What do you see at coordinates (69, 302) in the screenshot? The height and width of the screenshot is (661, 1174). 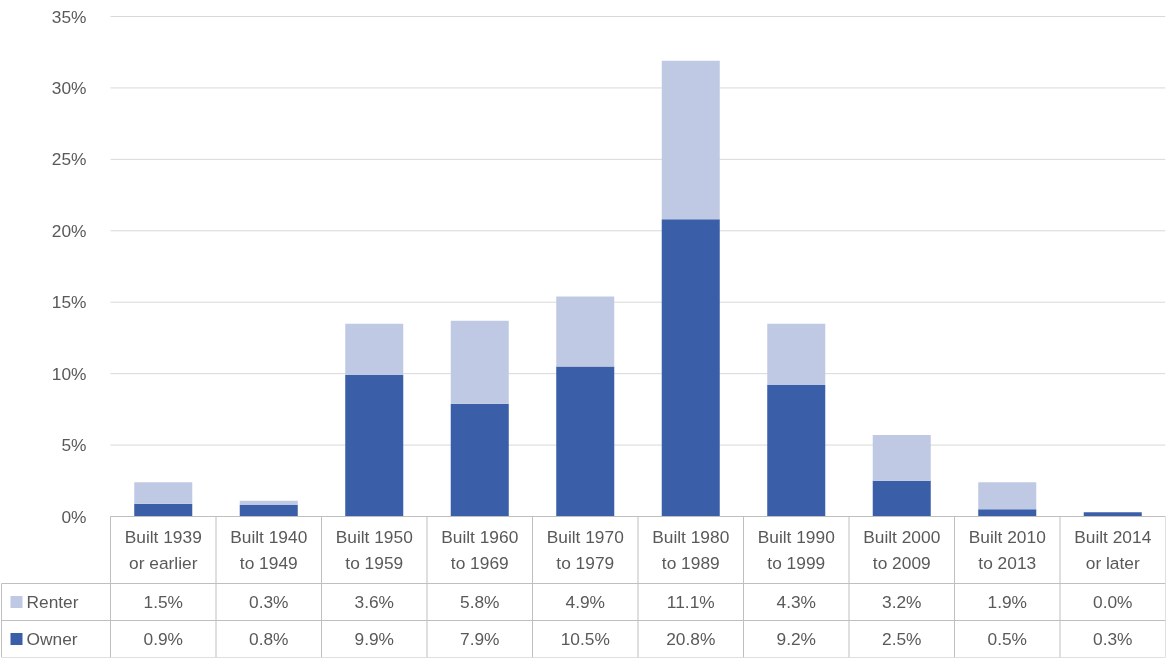 I see `y-tick-label: 15%` at bounding box center [69, 302].